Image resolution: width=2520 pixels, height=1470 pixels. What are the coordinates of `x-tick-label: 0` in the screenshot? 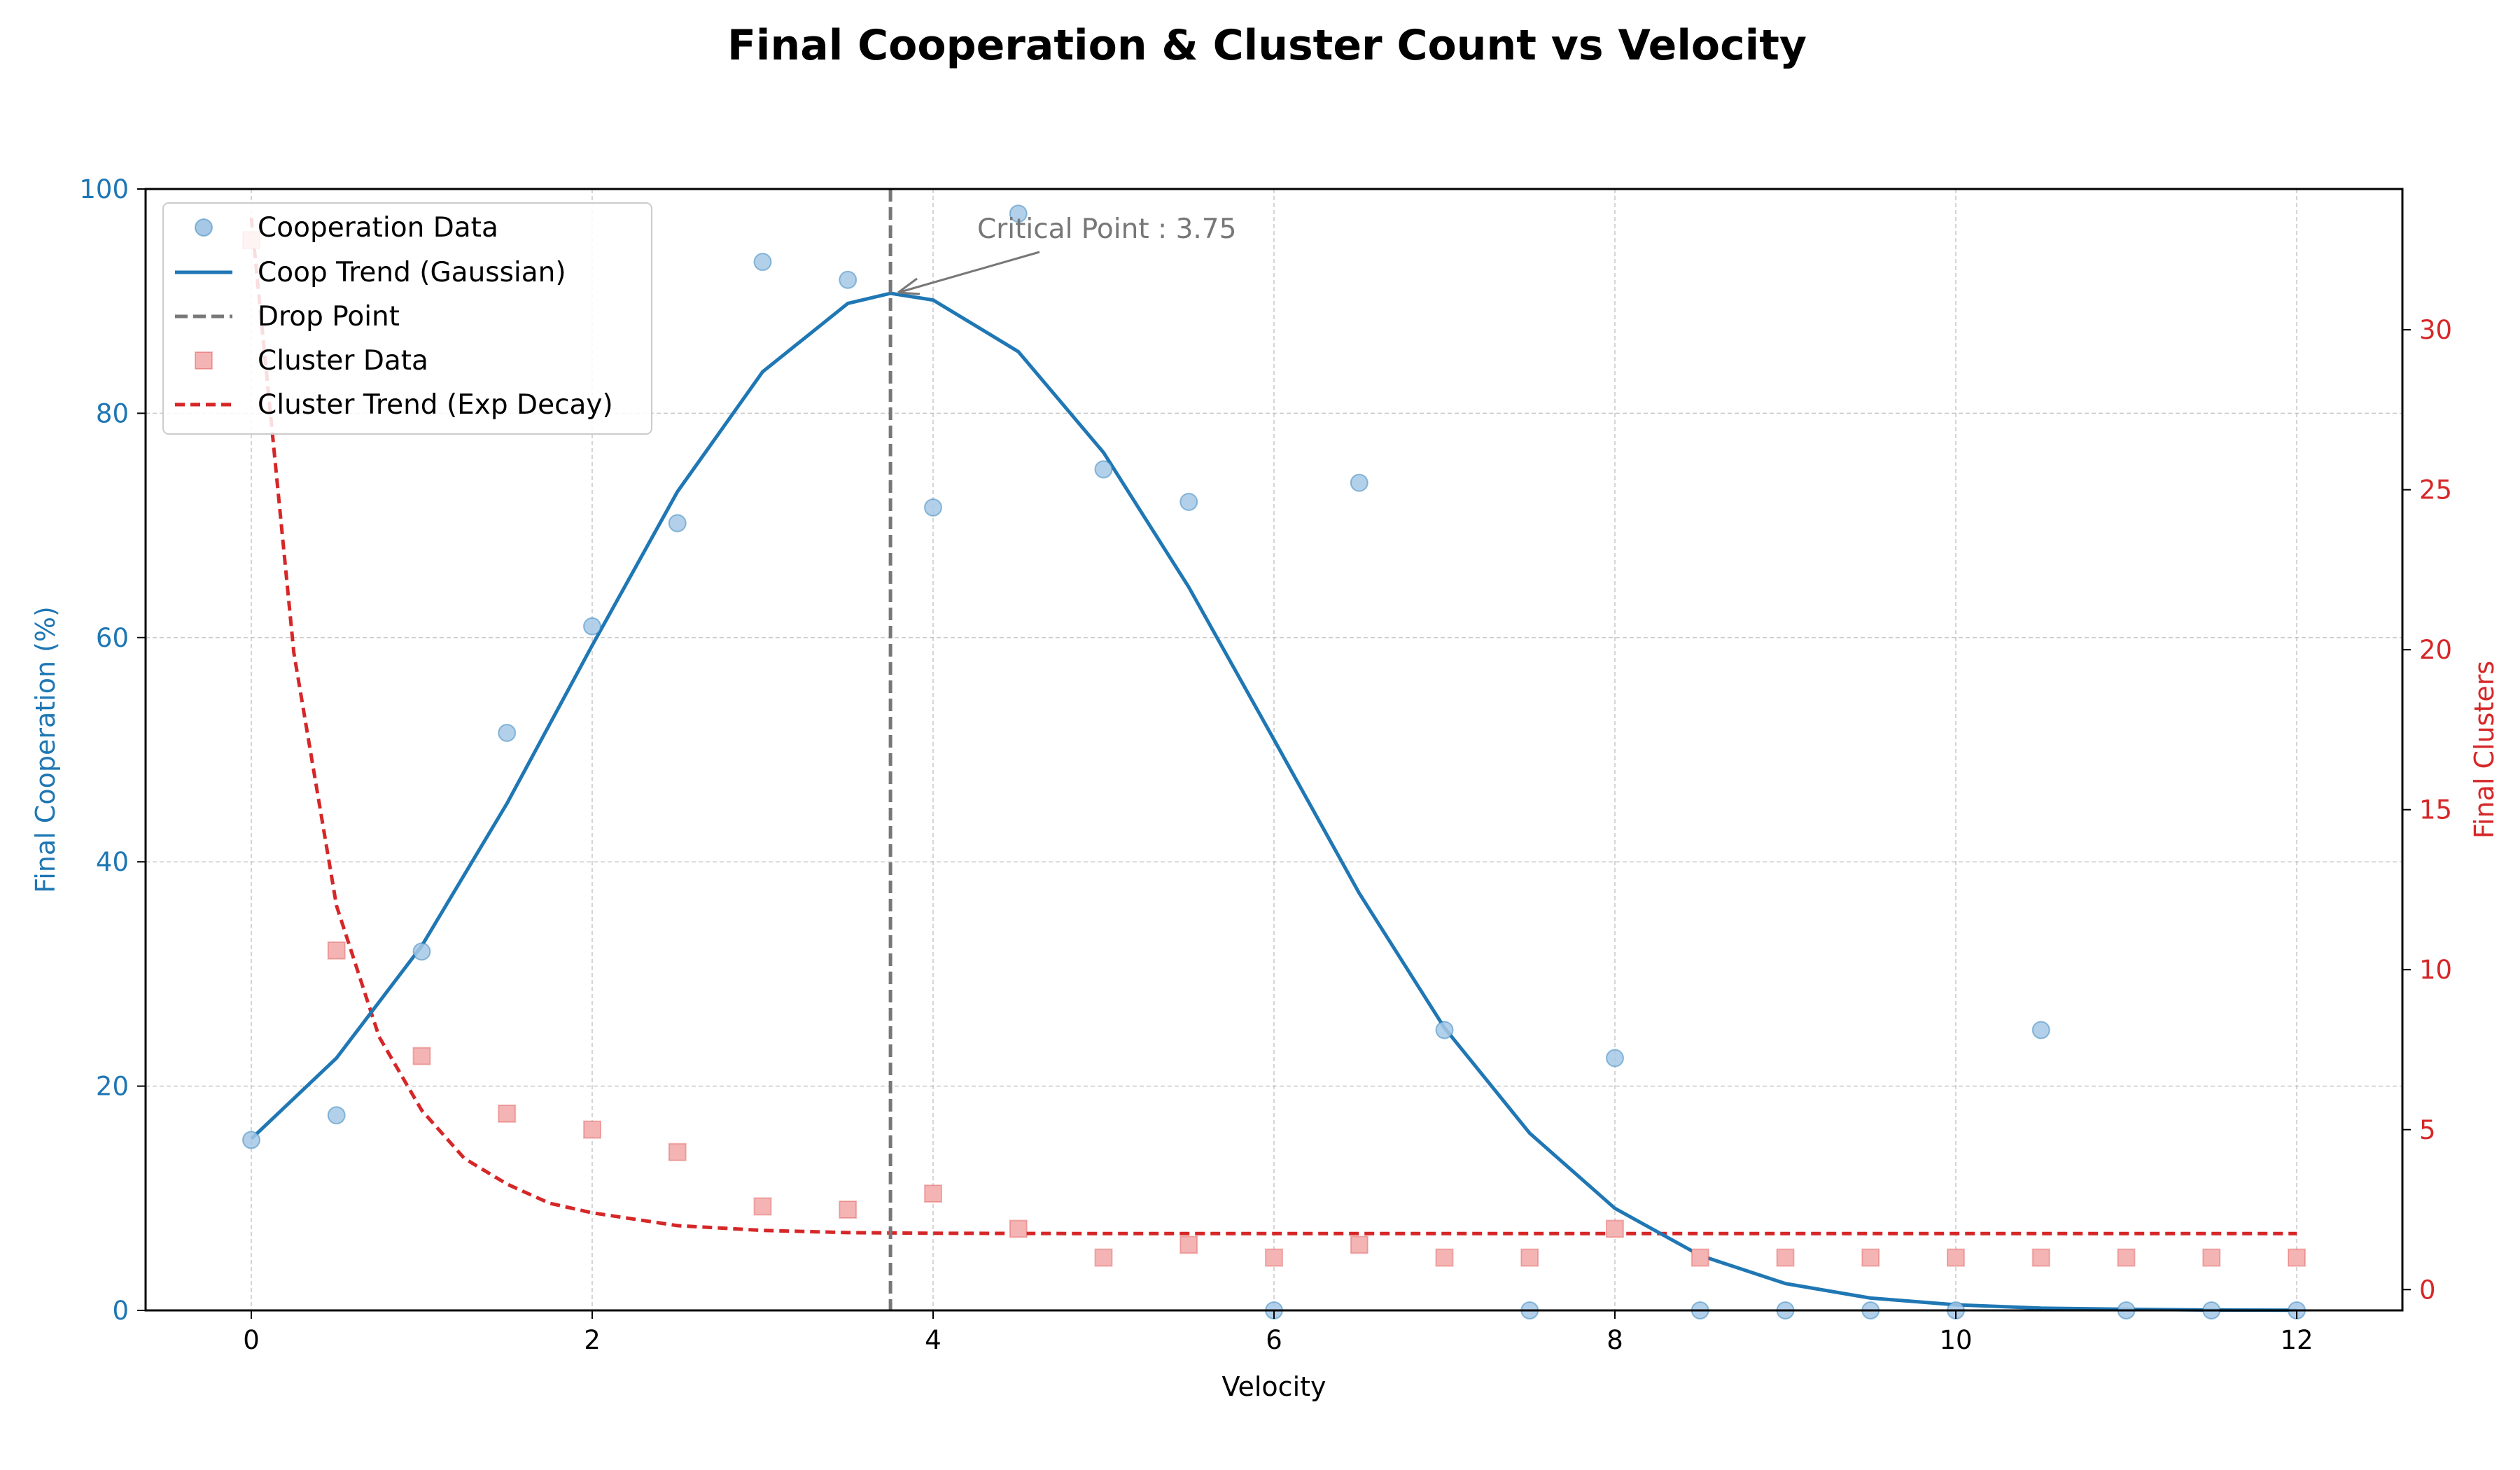 It's located at (251, 1340).